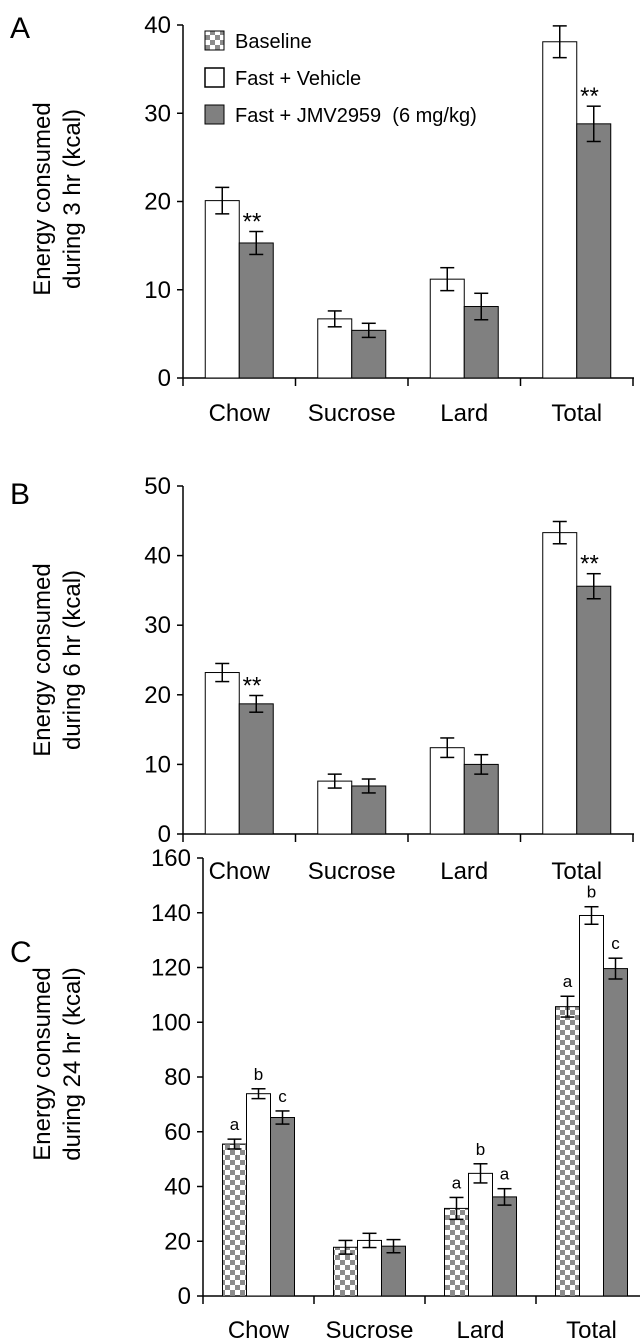 The image size is (643, 1344). What do you see at coordinates (157, 486) in the screenshot?
I see `y-tick-label: 50` at bounding box center [157, 486].